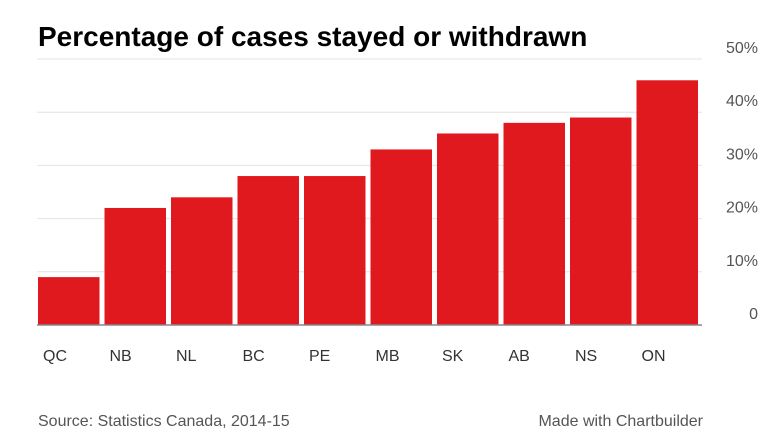  Describe the element at coordinates (742, 101) in the screenshot. I see `y-tick-label: 40%` at that location.